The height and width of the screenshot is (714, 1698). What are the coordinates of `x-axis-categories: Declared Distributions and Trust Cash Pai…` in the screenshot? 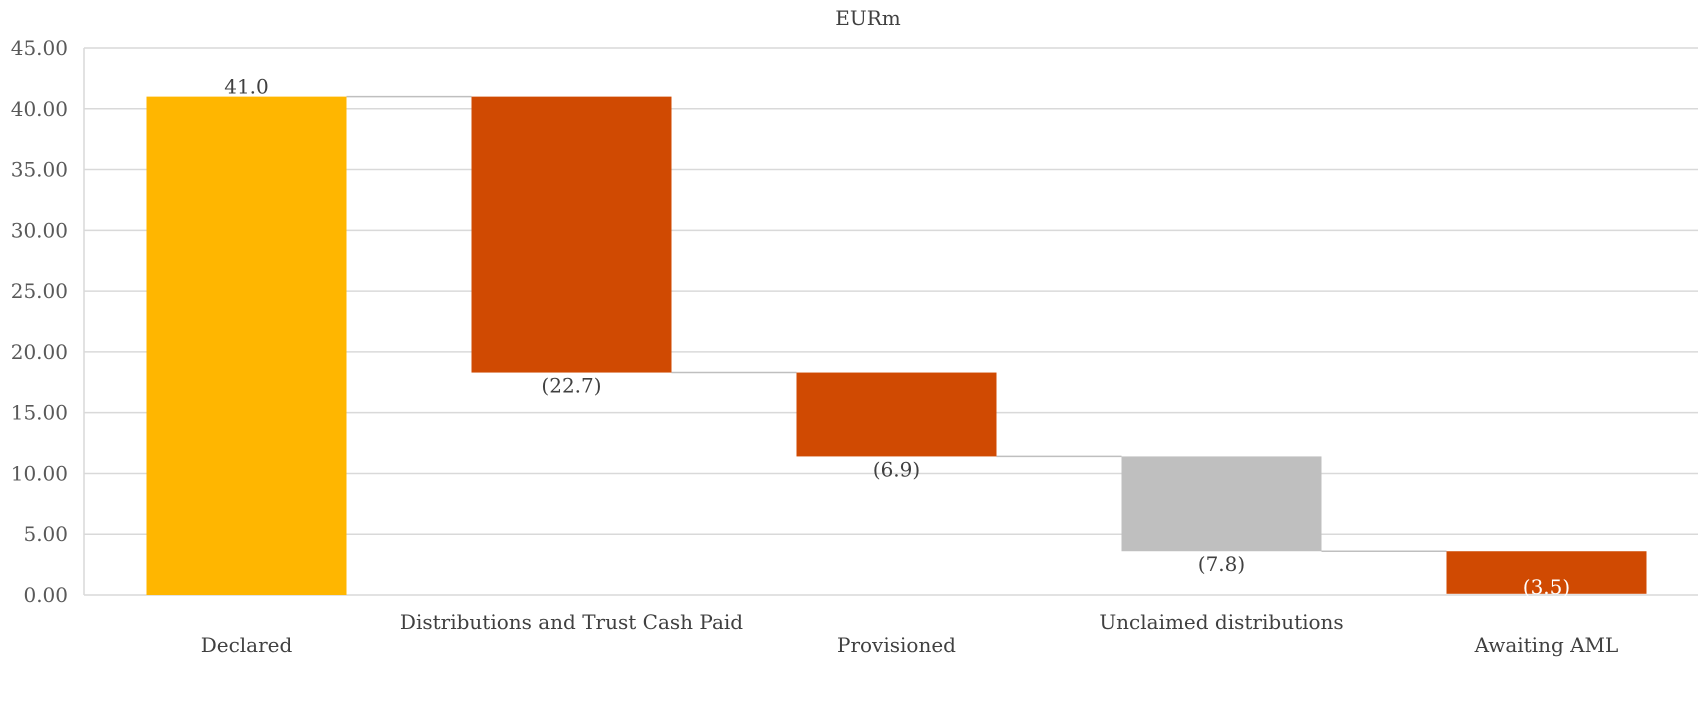 It's located at (910, 633).